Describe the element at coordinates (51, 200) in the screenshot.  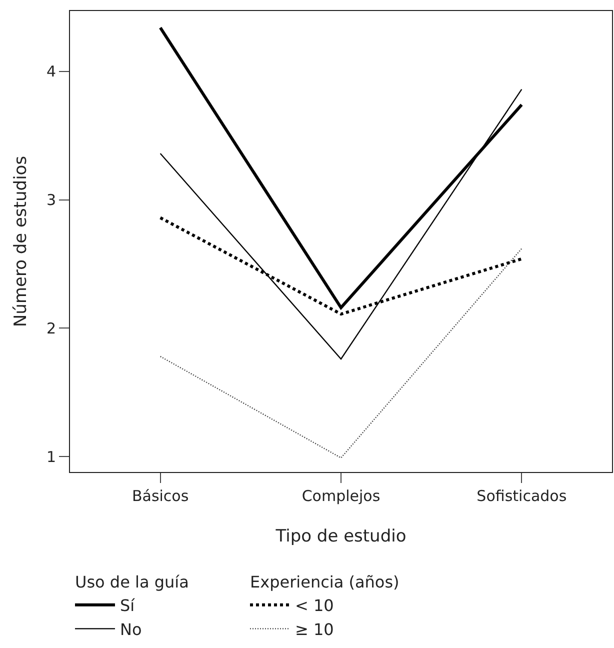
I see `y-tick-label: 3` at that location.